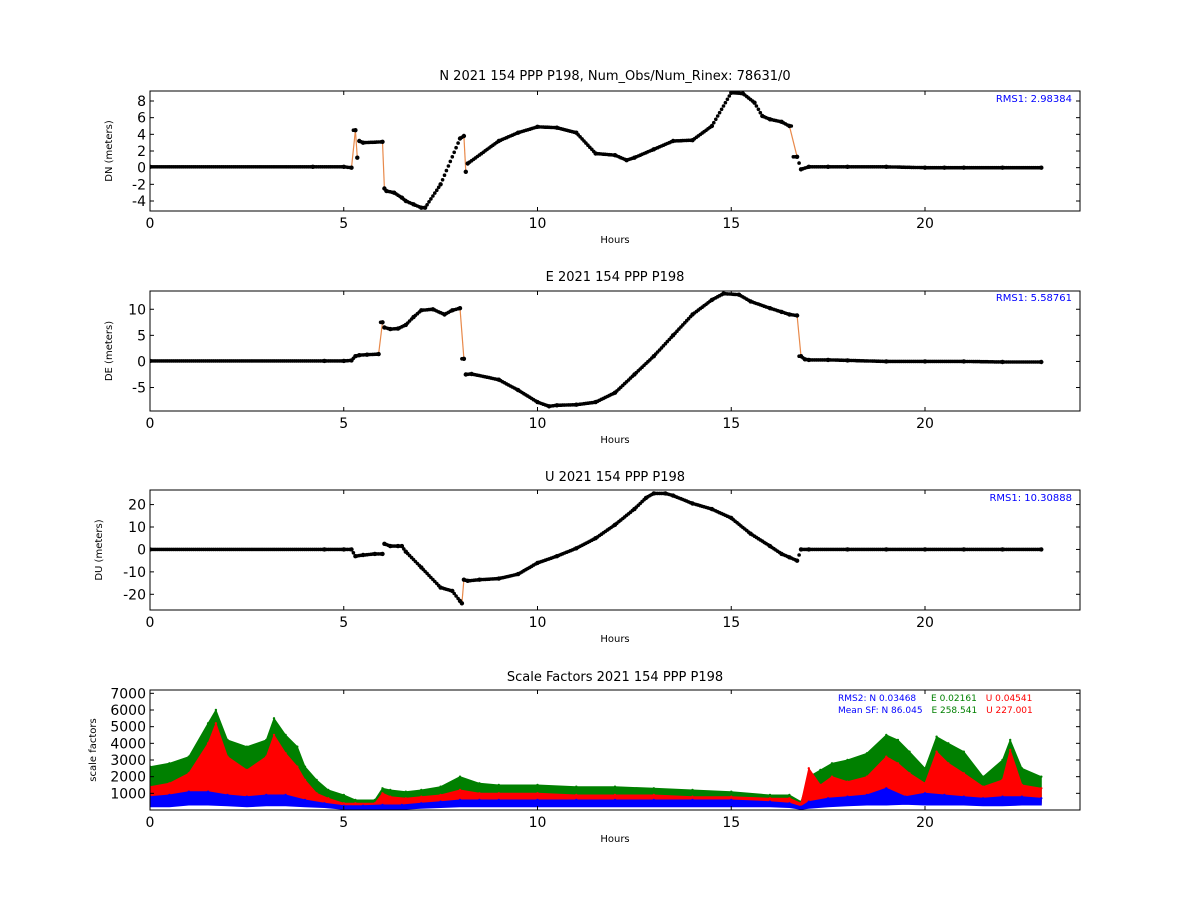 The height and width of the screenshot is (900, 1200). I want to click on x-tick-label-sf: 0, so click(150, 823).